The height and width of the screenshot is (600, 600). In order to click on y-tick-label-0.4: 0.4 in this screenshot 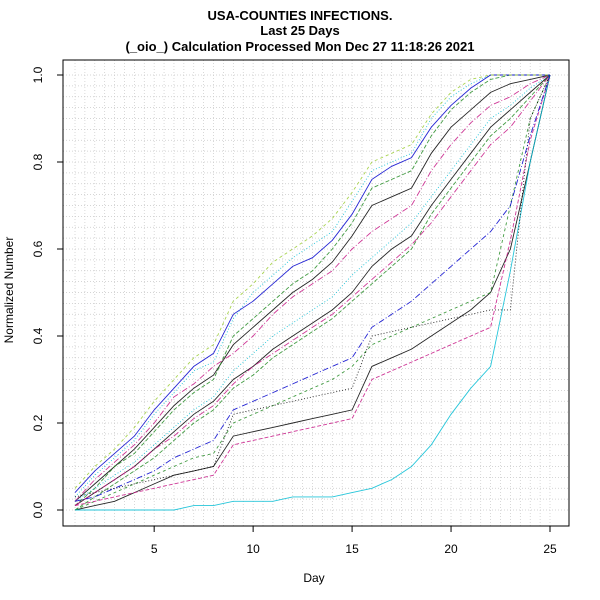, I will do `click(38, 335)`.